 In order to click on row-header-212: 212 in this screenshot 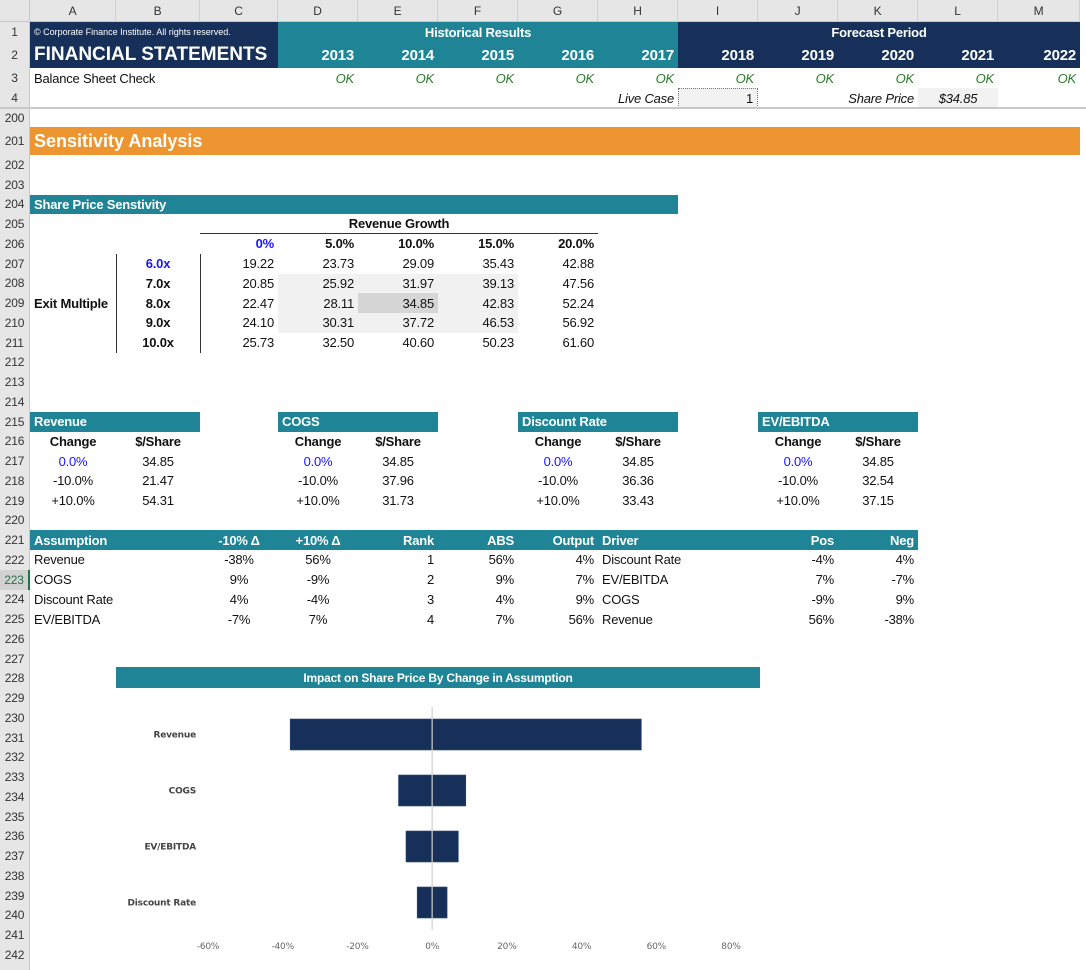, I will do `click(15, 362)`.